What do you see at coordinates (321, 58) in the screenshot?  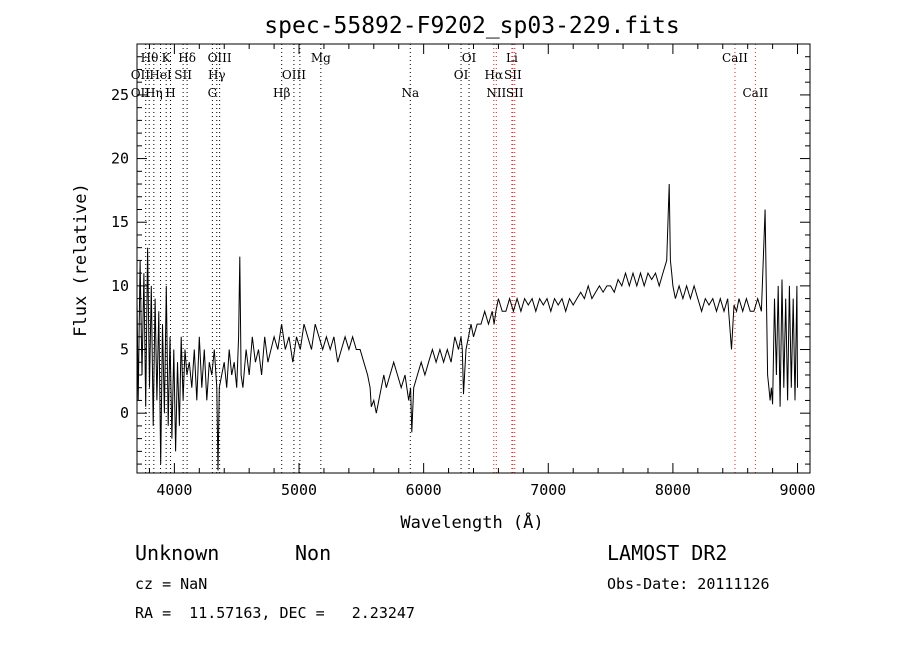 I see `spectral-line-label: Mg` at bounding box center [321, 58].